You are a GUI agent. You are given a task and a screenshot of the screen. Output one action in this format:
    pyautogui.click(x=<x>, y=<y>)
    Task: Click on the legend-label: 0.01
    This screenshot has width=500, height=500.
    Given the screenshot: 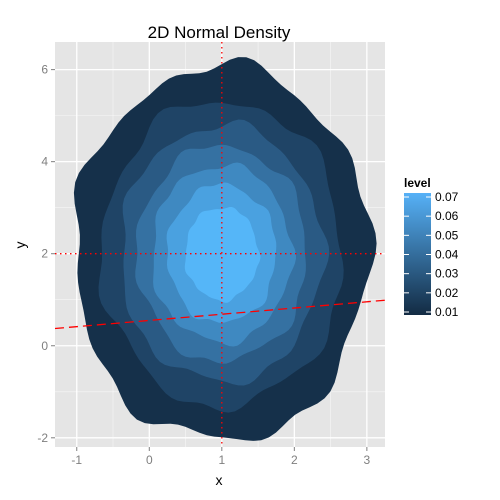 What is the action you would take?
    pyautogui.click(x=447, y=312)
    